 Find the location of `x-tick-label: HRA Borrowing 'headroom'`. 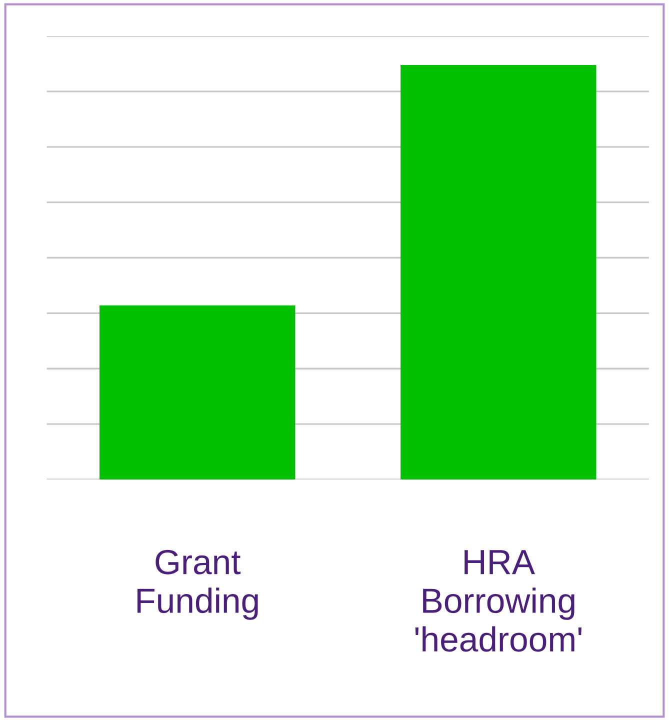

x-tick-label: HRA Borrowing 'headroom' is located at coordinates (498, 601).